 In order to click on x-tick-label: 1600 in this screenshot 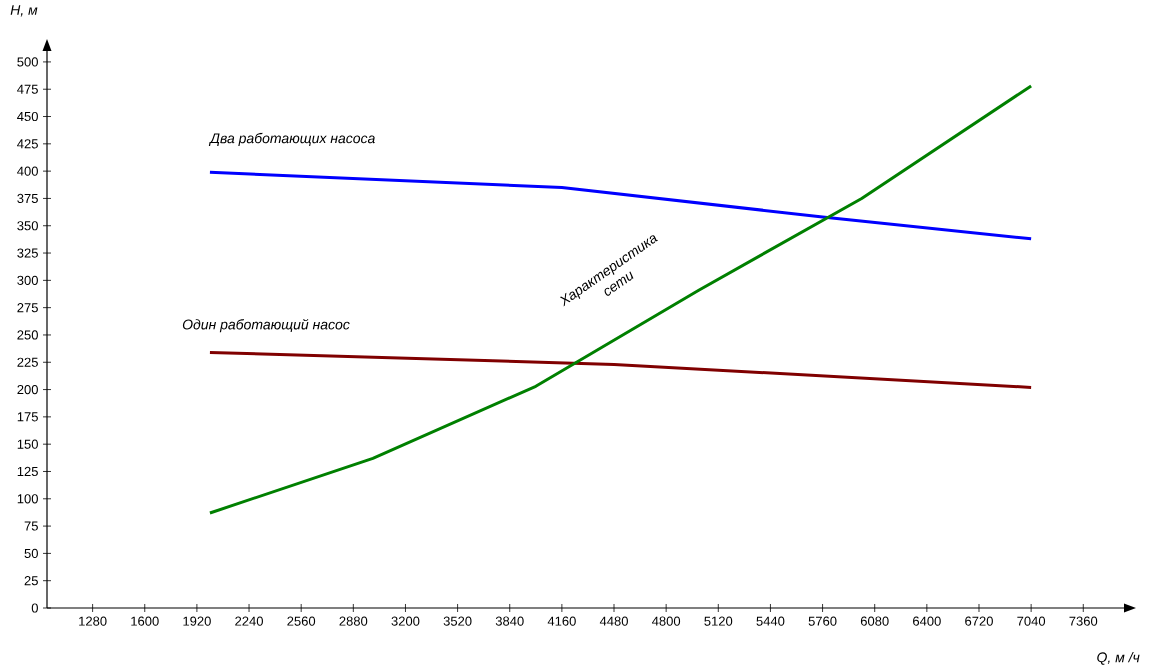, I will do `click(145, 621)`.